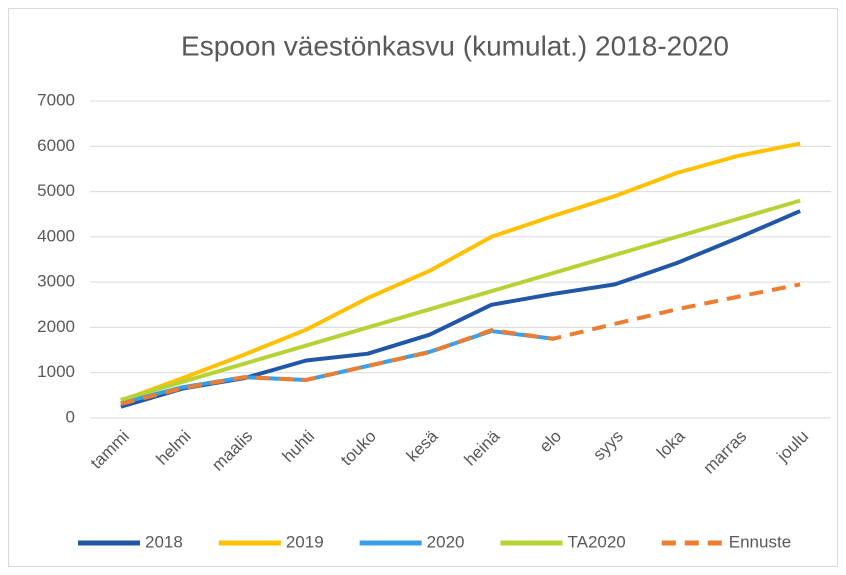  Describe the element at coordinates (56, 326) in the screenshot. I see `y-tick-label: 2000` at that location.